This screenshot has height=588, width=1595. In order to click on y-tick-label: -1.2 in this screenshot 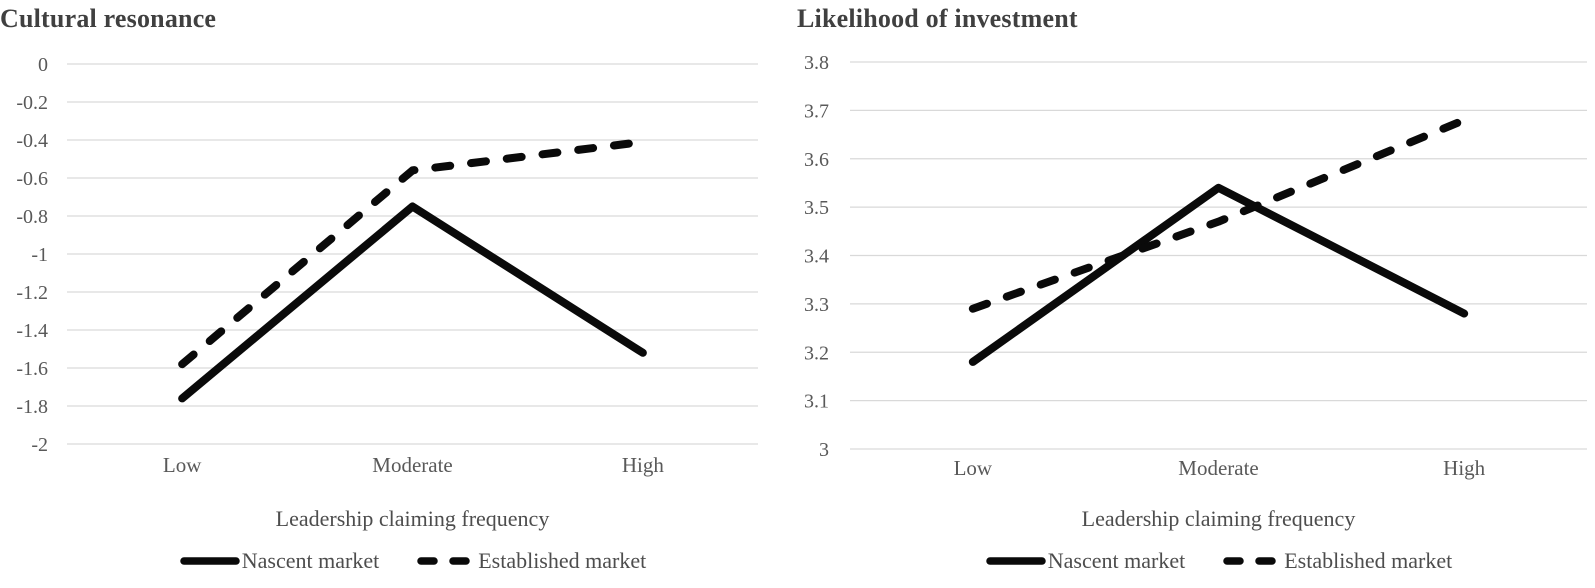, I will do `click(32, 293)`.